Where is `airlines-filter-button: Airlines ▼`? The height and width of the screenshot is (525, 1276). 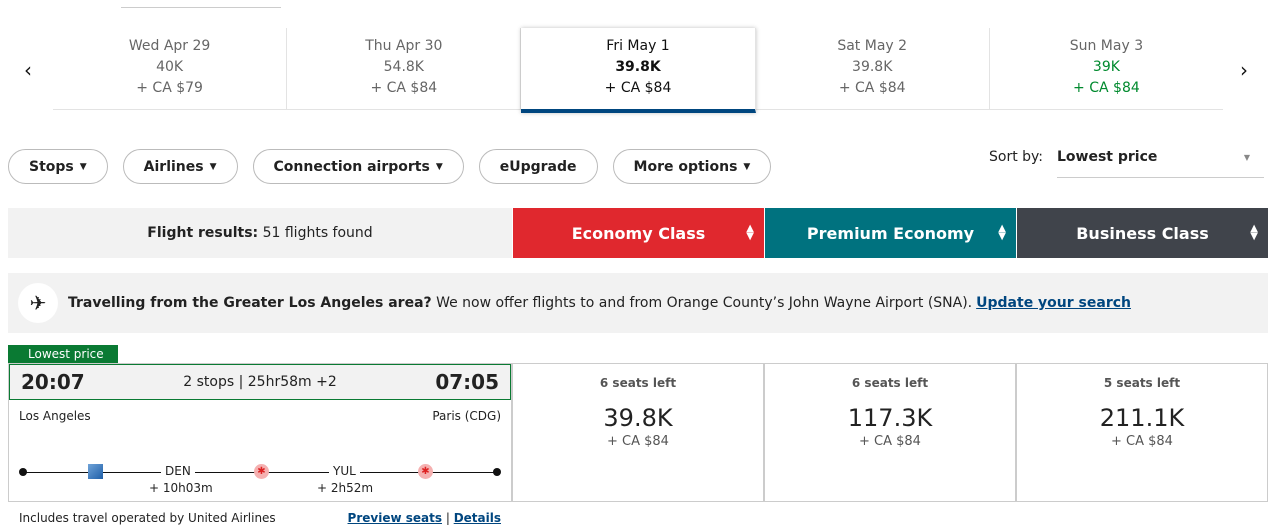 airlines-filter-button: Airlines ▼ is located at coordinates (180, 166).